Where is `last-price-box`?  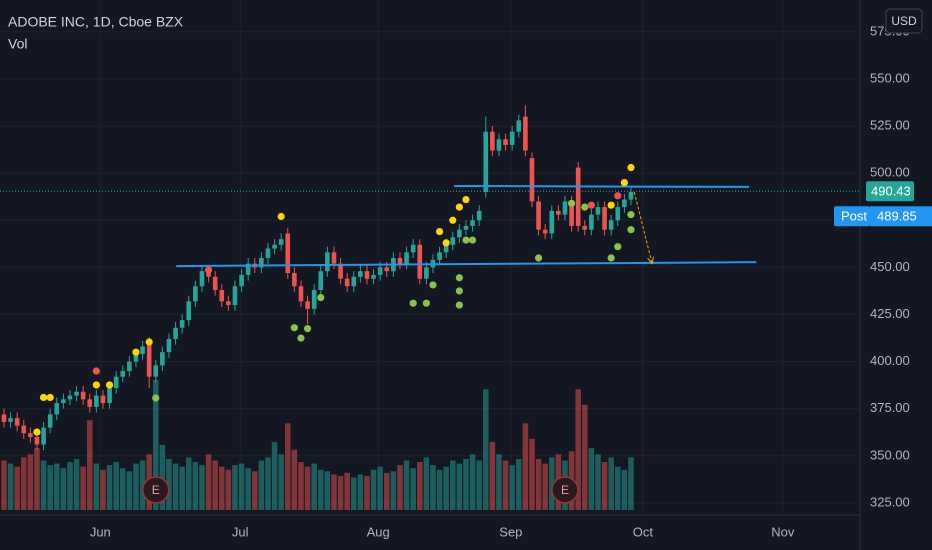
last-price-box is located at coordinates (890, 191).